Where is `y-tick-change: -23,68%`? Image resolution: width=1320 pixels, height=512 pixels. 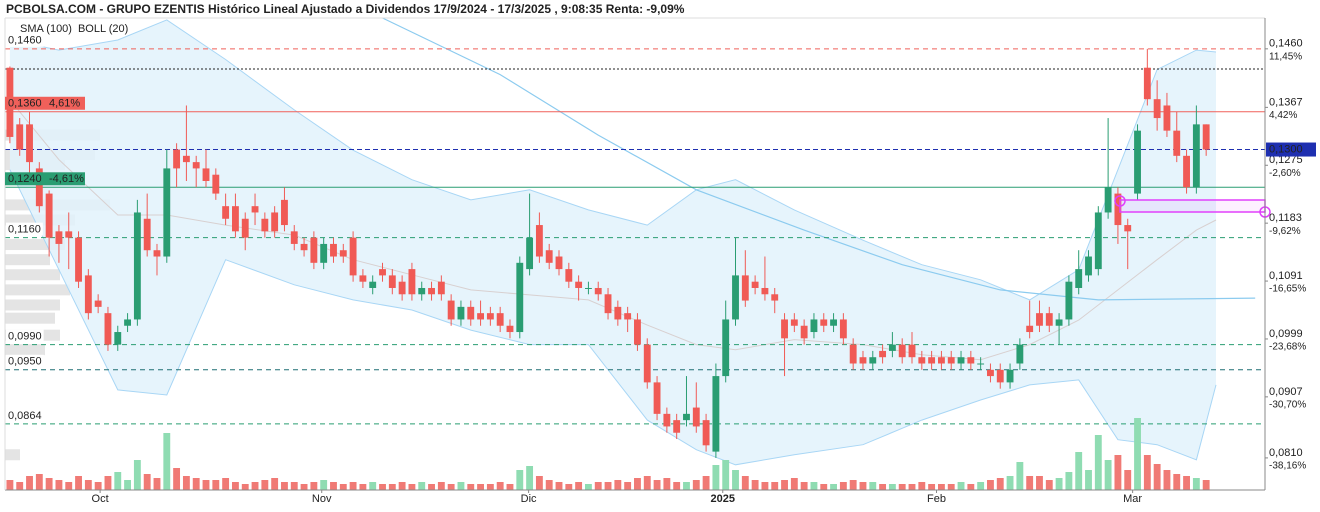
y-tick-change: -23,68% is located at coordinates (1287, 347).